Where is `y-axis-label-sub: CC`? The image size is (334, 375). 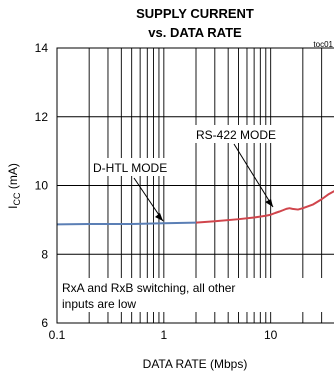
y-axis-label-sub: CC is located at coordinates (17, 198).